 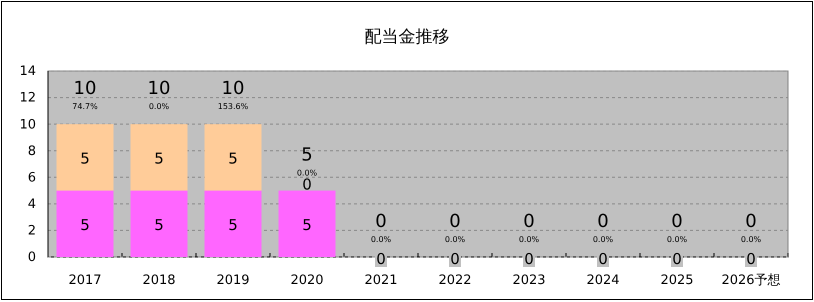 I want to click on chart-title: 配当金推移, so click(x=407, y=37).